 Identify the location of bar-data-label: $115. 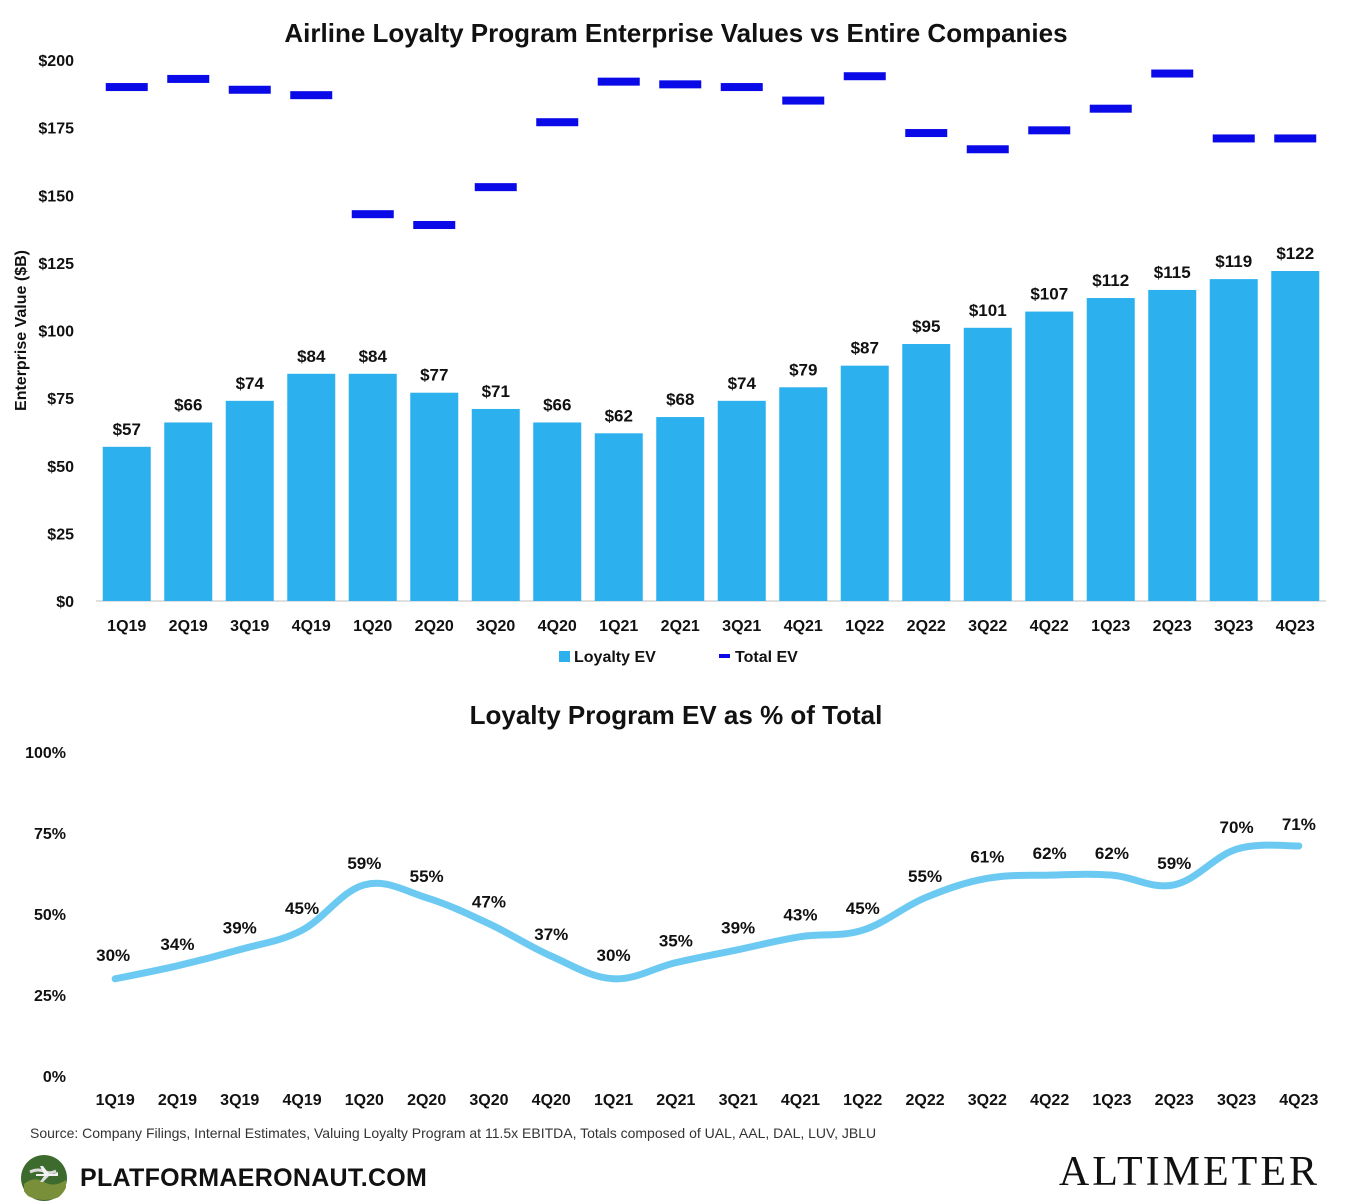
(1172, 272).